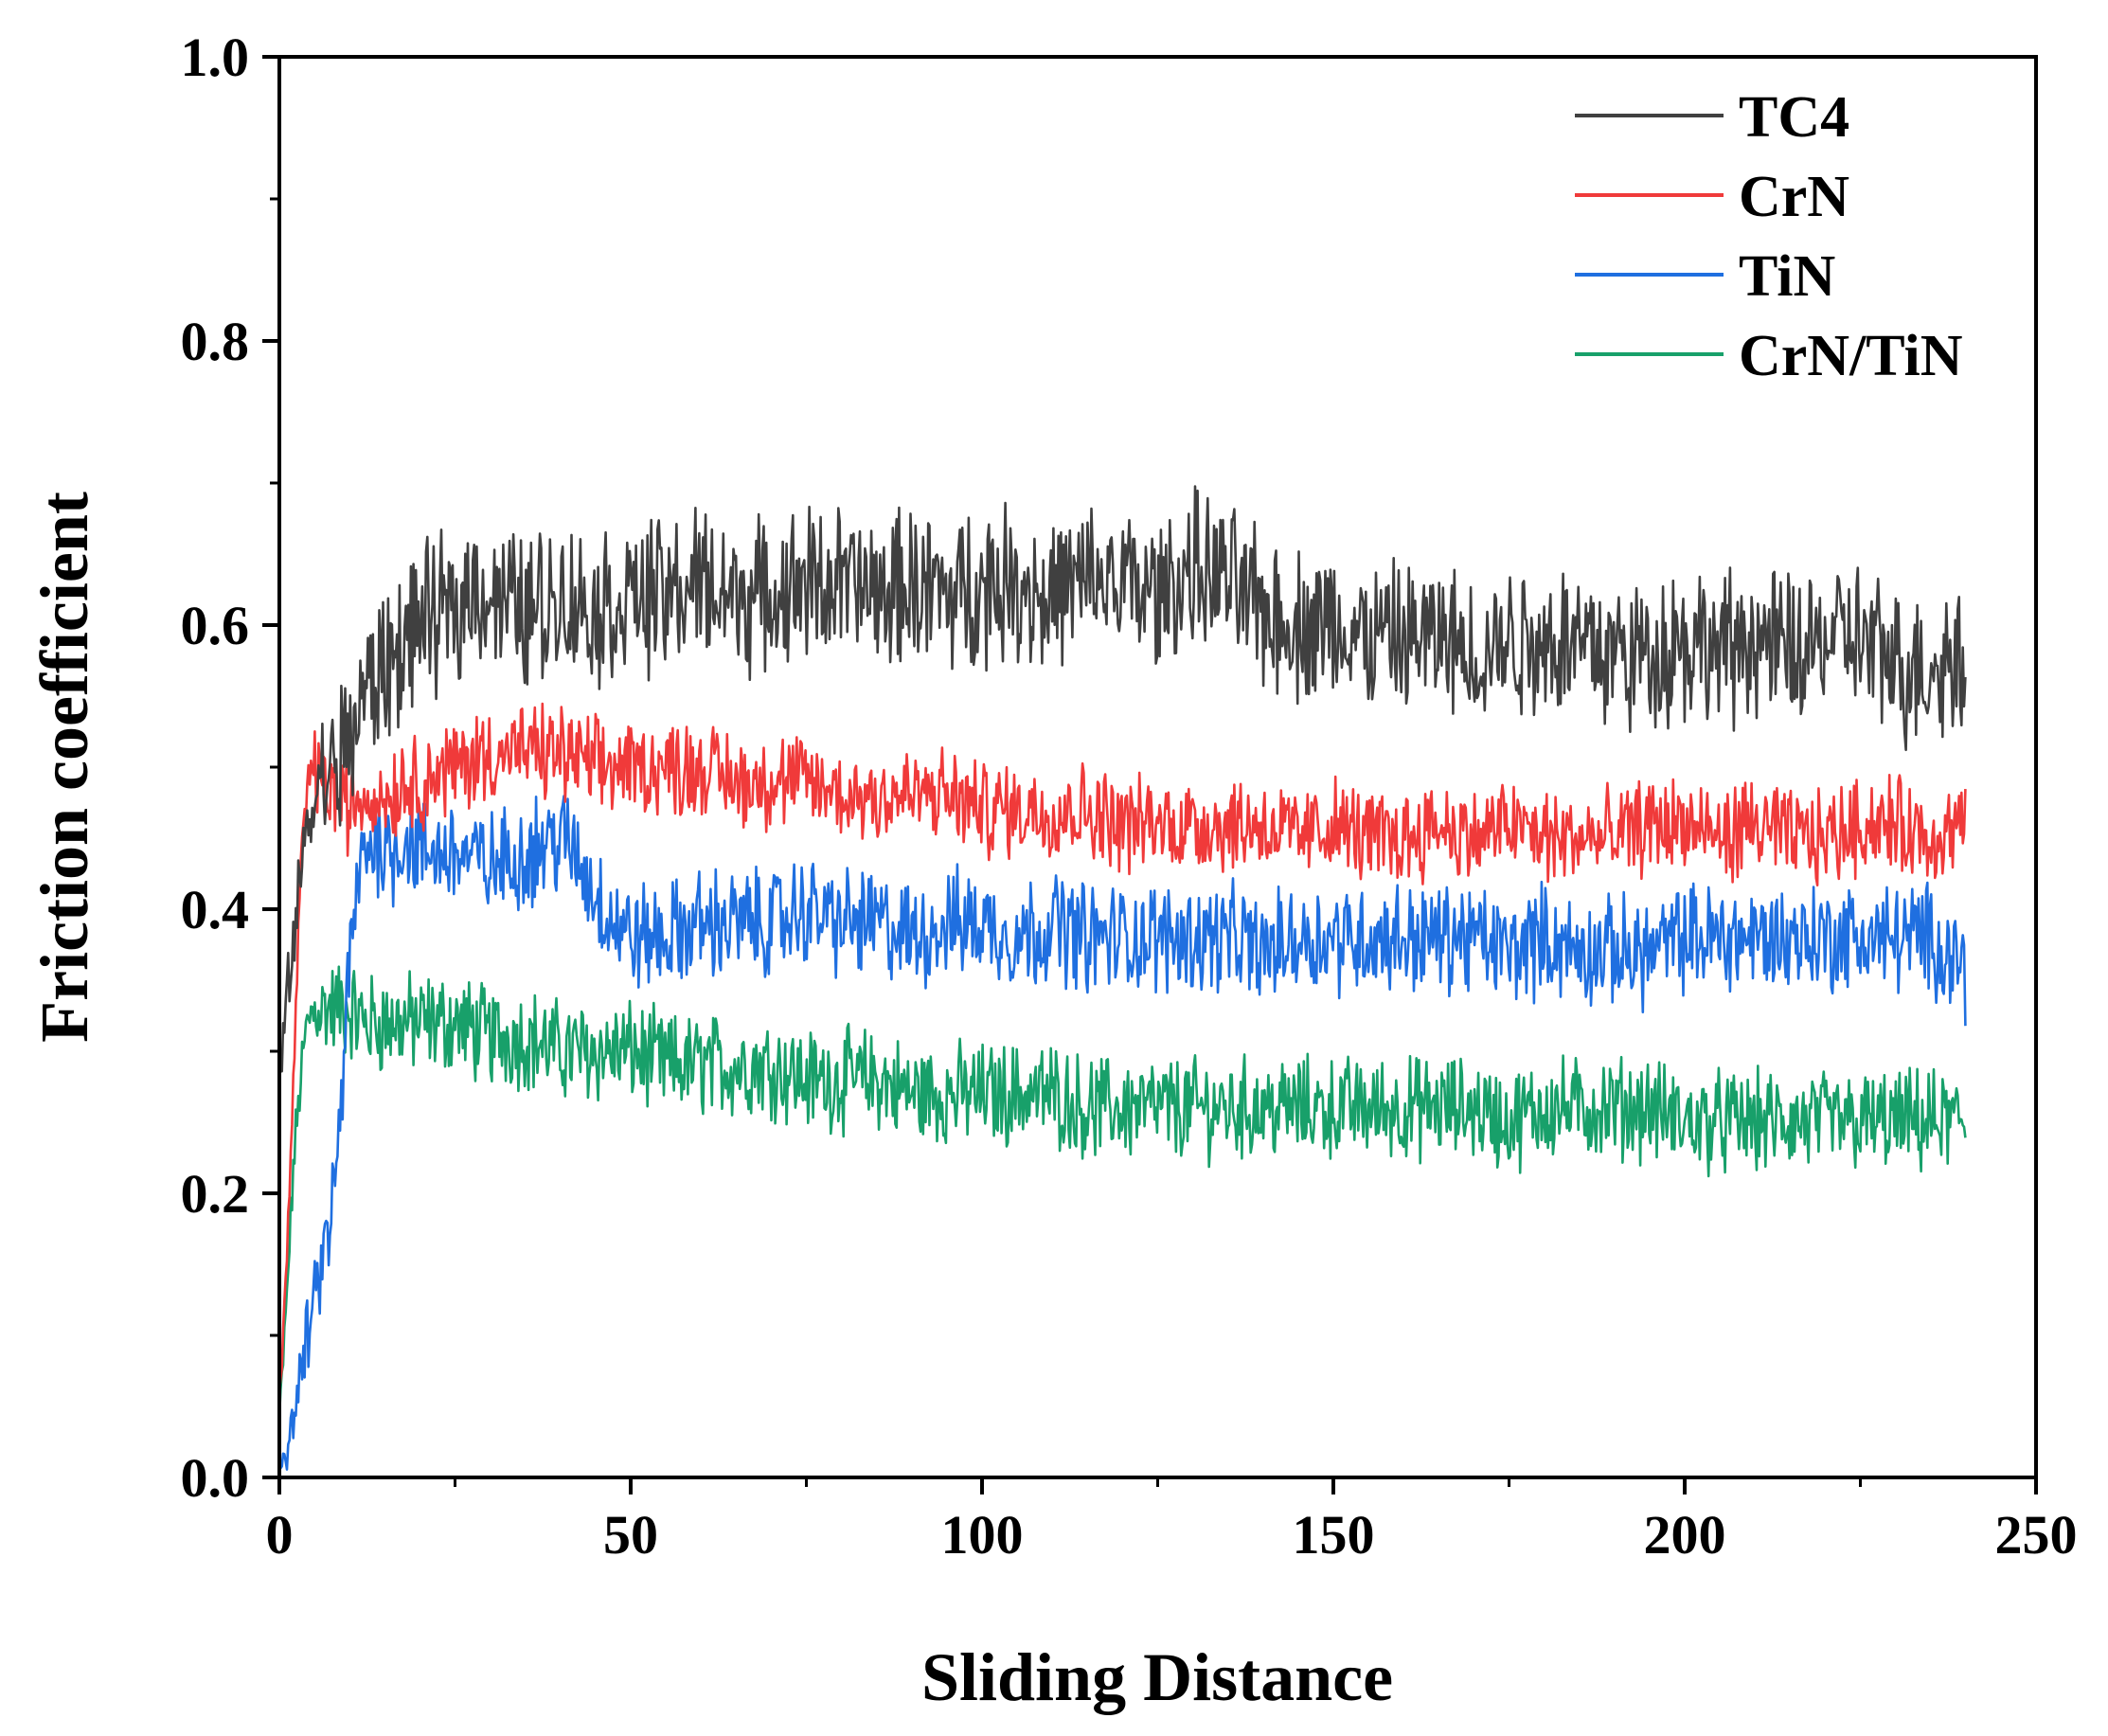 The height and width of the screenshot is (1736, 2108). Describe the element at coordinates (1787, 276) in the screenshot. I see `legend-label: TiN` at that location.